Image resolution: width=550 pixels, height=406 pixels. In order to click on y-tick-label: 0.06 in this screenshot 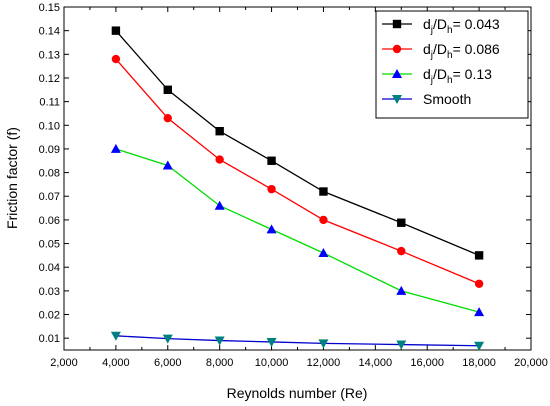, I will do `click(49, 221)`.